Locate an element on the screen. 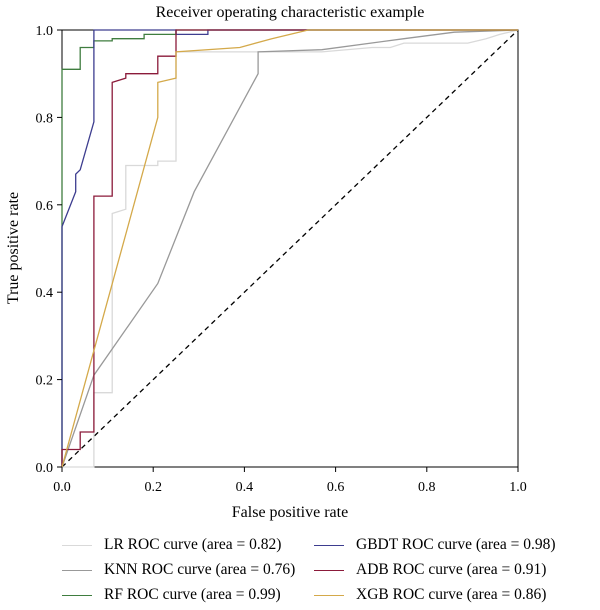 This screenshot has width=600, height=610. legend-item-adb: ADB ROC curve (area = 0.91) is located at coordinates (430, 570).